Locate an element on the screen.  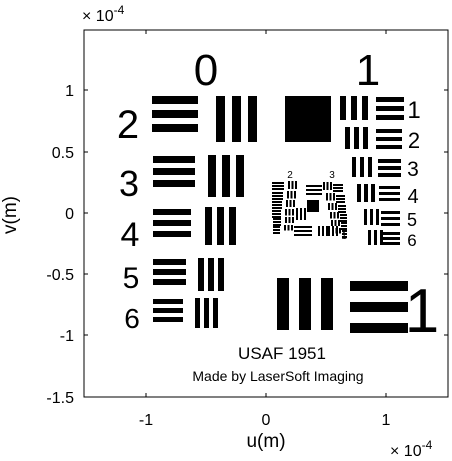
square-g2 is located at coordinates (313, 206).